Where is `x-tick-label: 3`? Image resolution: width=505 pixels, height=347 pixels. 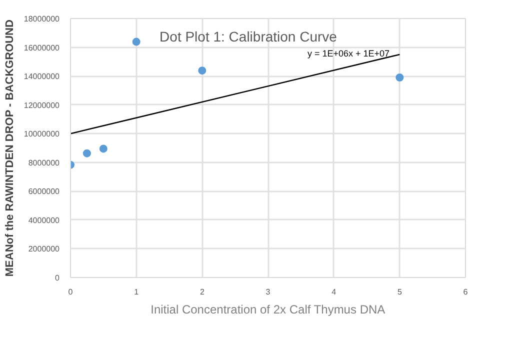
x-tick-label: 3 is located at coordinates (268, 292).